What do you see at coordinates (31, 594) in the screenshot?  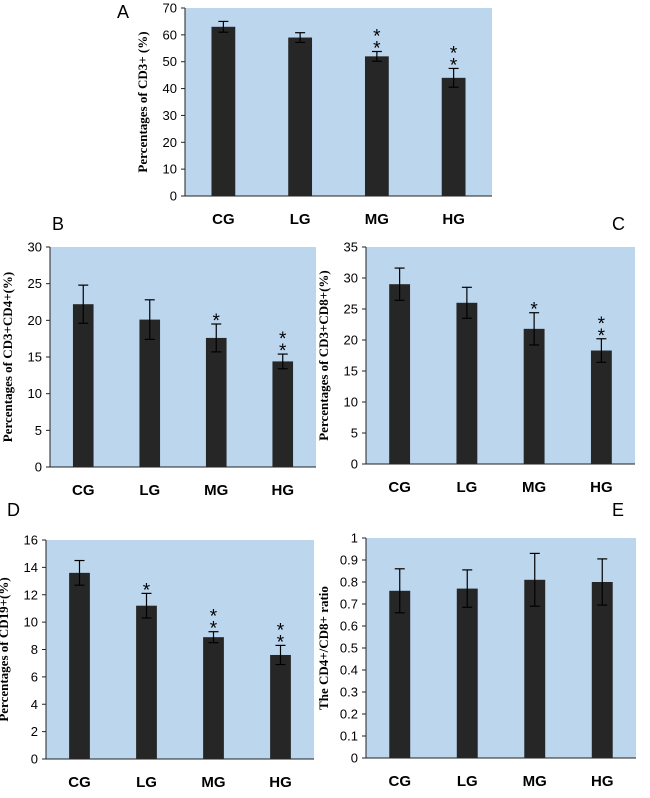 I see `panel-d-y-tick-label: 12` at bounding box center [31, 594].